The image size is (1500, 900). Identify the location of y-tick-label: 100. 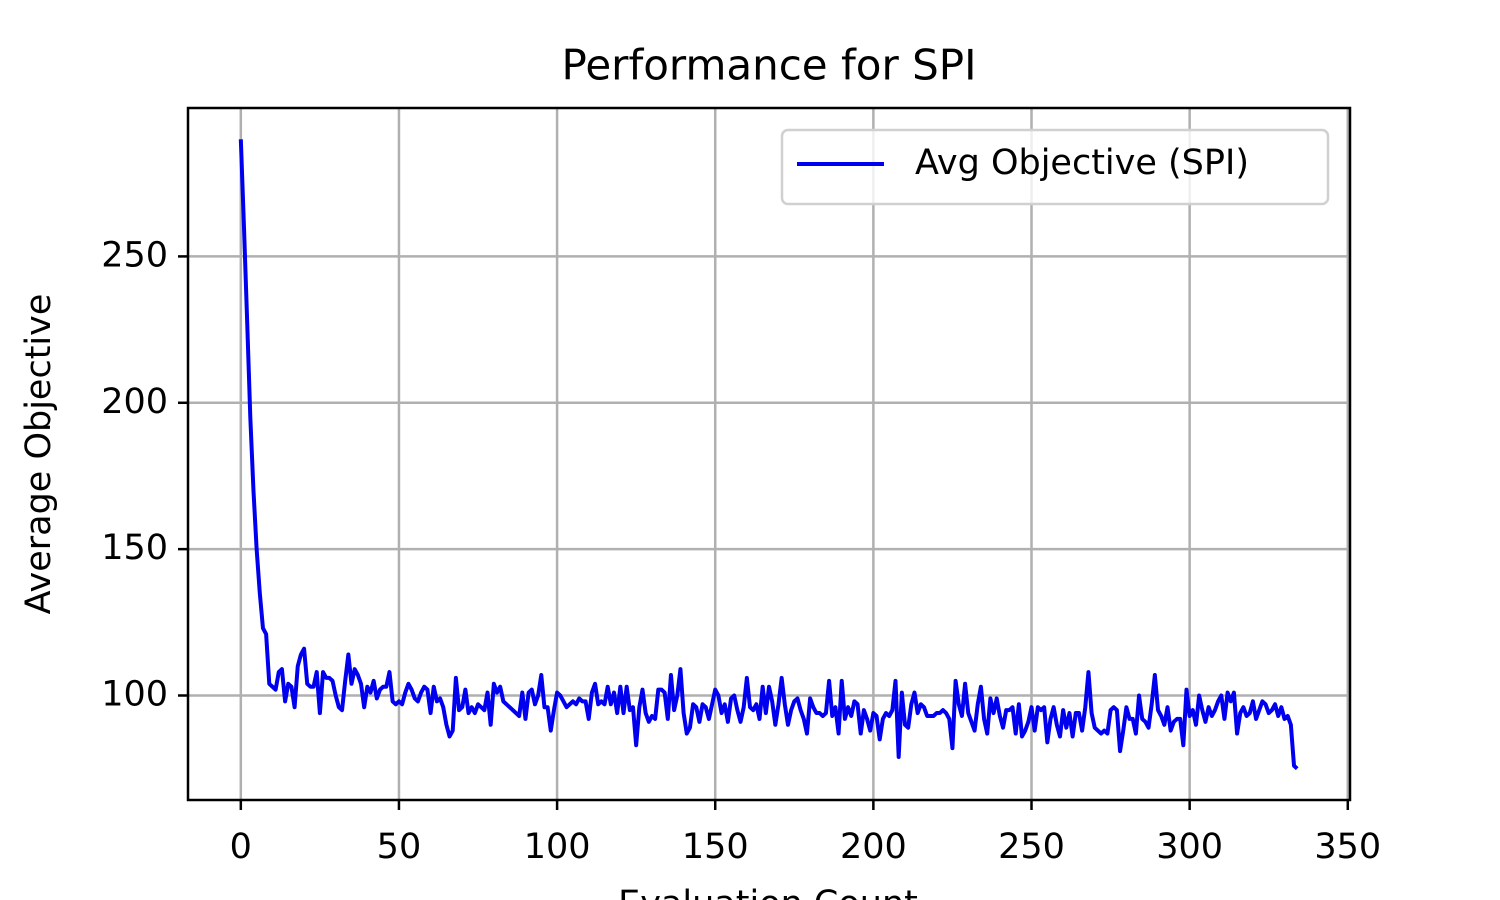
(134, 694).